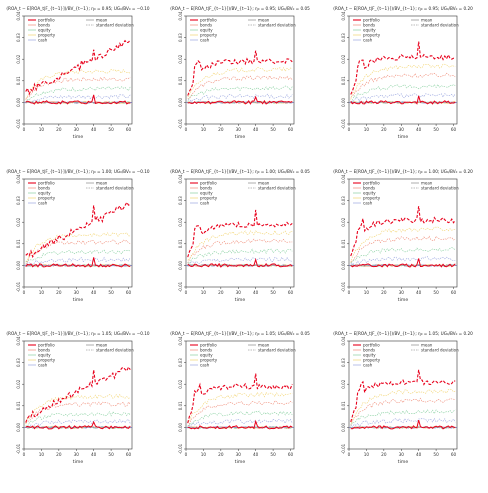  I want to click on y-tick-label: 0.00, so click(180, 101).